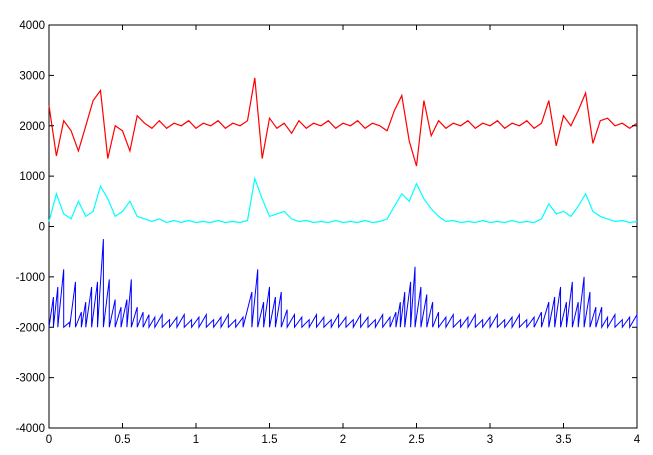 The image size is (653, 455). What do you see at coordinates (30, 379) in the screenshot?
I see `y-tick-label: -3000` at bounding box center [30, 379].